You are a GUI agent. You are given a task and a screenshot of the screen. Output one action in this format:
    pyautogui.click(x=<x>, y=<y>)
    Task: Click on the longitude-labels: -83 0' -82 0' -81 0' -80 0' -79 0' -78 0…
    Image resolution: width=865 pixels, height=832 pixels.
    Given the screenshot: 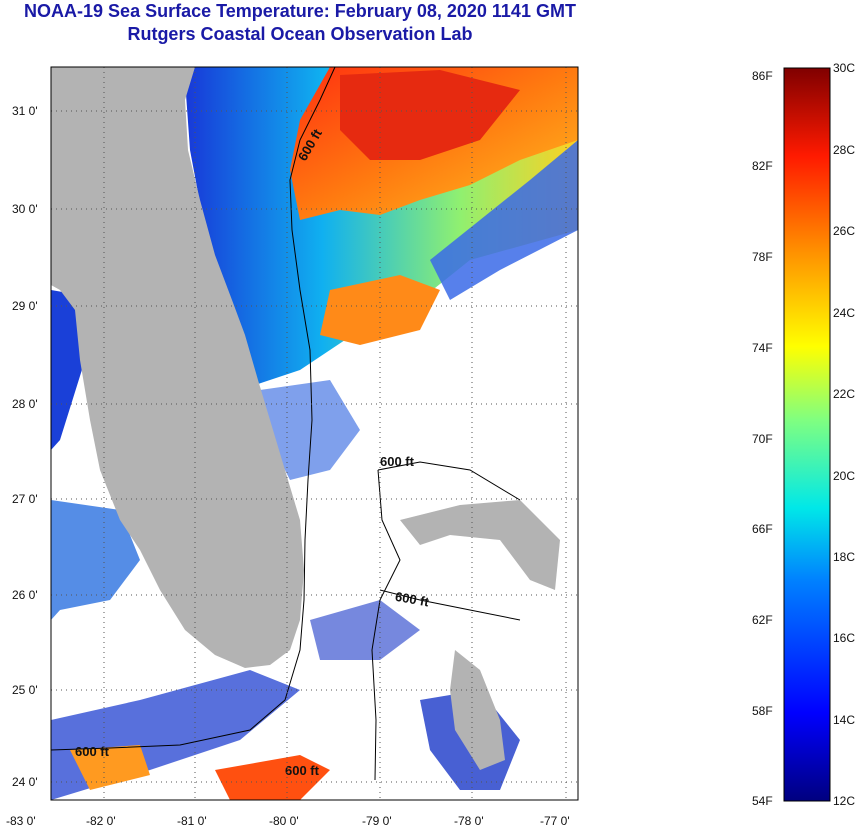 What is the action you would take?
    pyautogui.click(x=288, y=821)
    